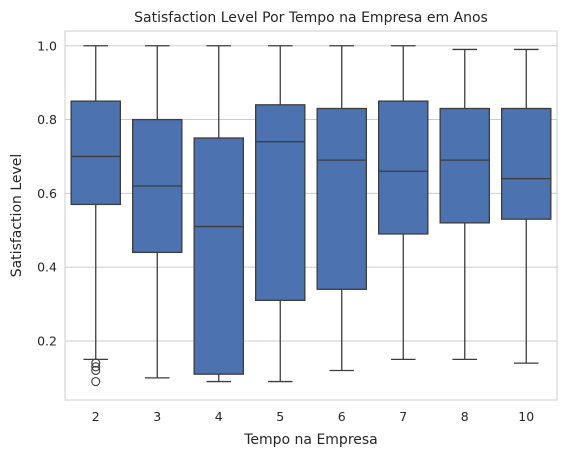  I want to click on x-axis-label: Tempo na Empresa, so click(310, 440).